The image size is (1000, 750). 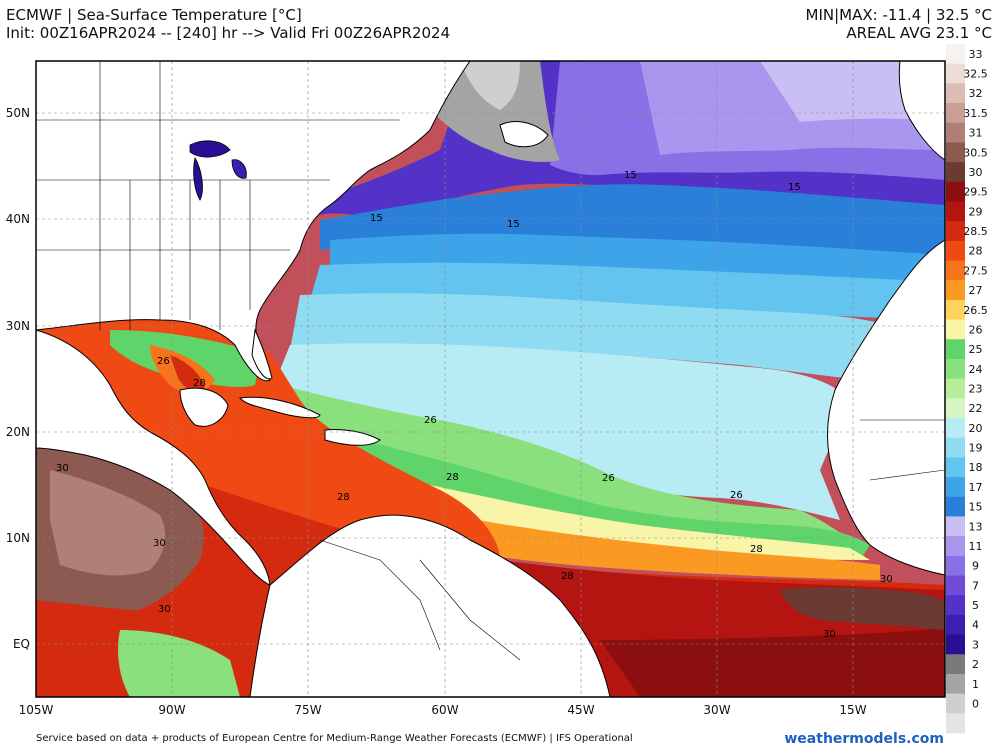 What do you see at coordinates (976, 369) in the screenshot?
I see `colorbar-label: 24` at bounding box center [976, 369].